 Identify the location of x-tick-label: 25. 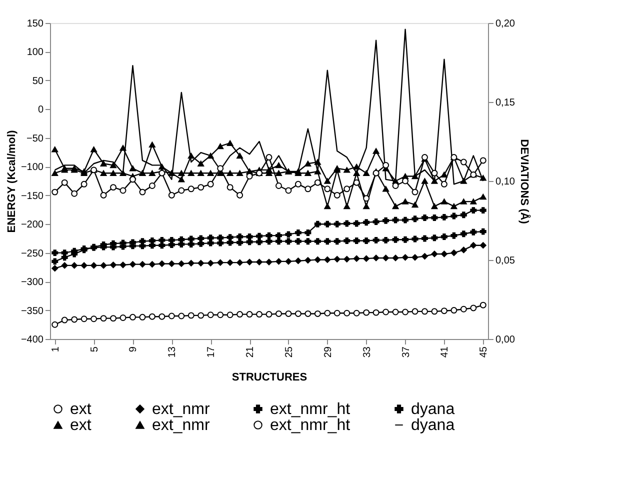
(289, 352).